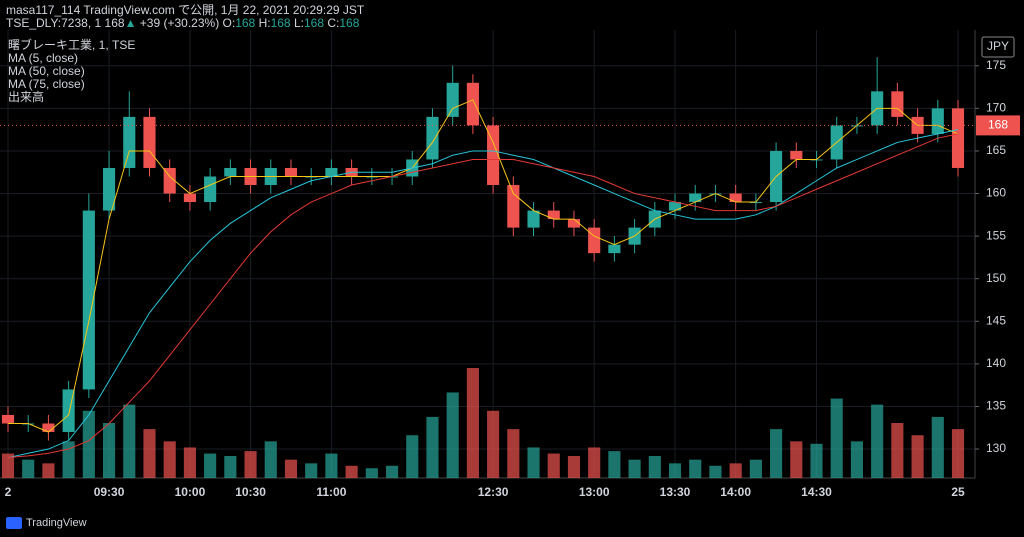 The height and width of the screenshot is (537, 1024). Describe the element at coordinates (229, 23) in the screenshot. I see `ohlc-label: O:` at that location.